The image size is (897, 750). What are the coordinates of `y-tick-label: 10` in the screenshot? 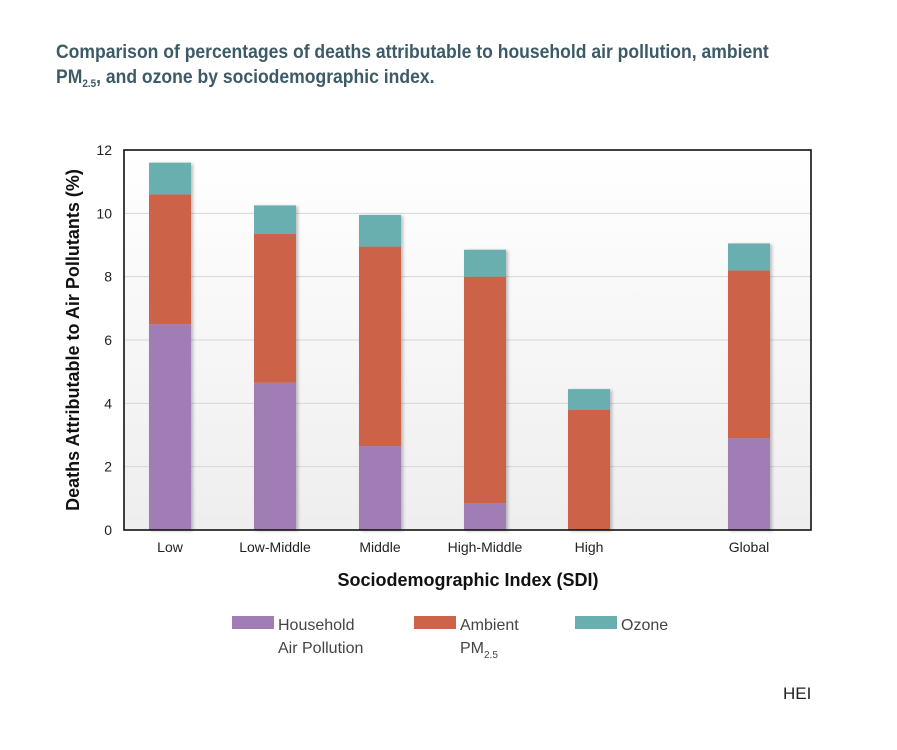 It's located at (104, 213).